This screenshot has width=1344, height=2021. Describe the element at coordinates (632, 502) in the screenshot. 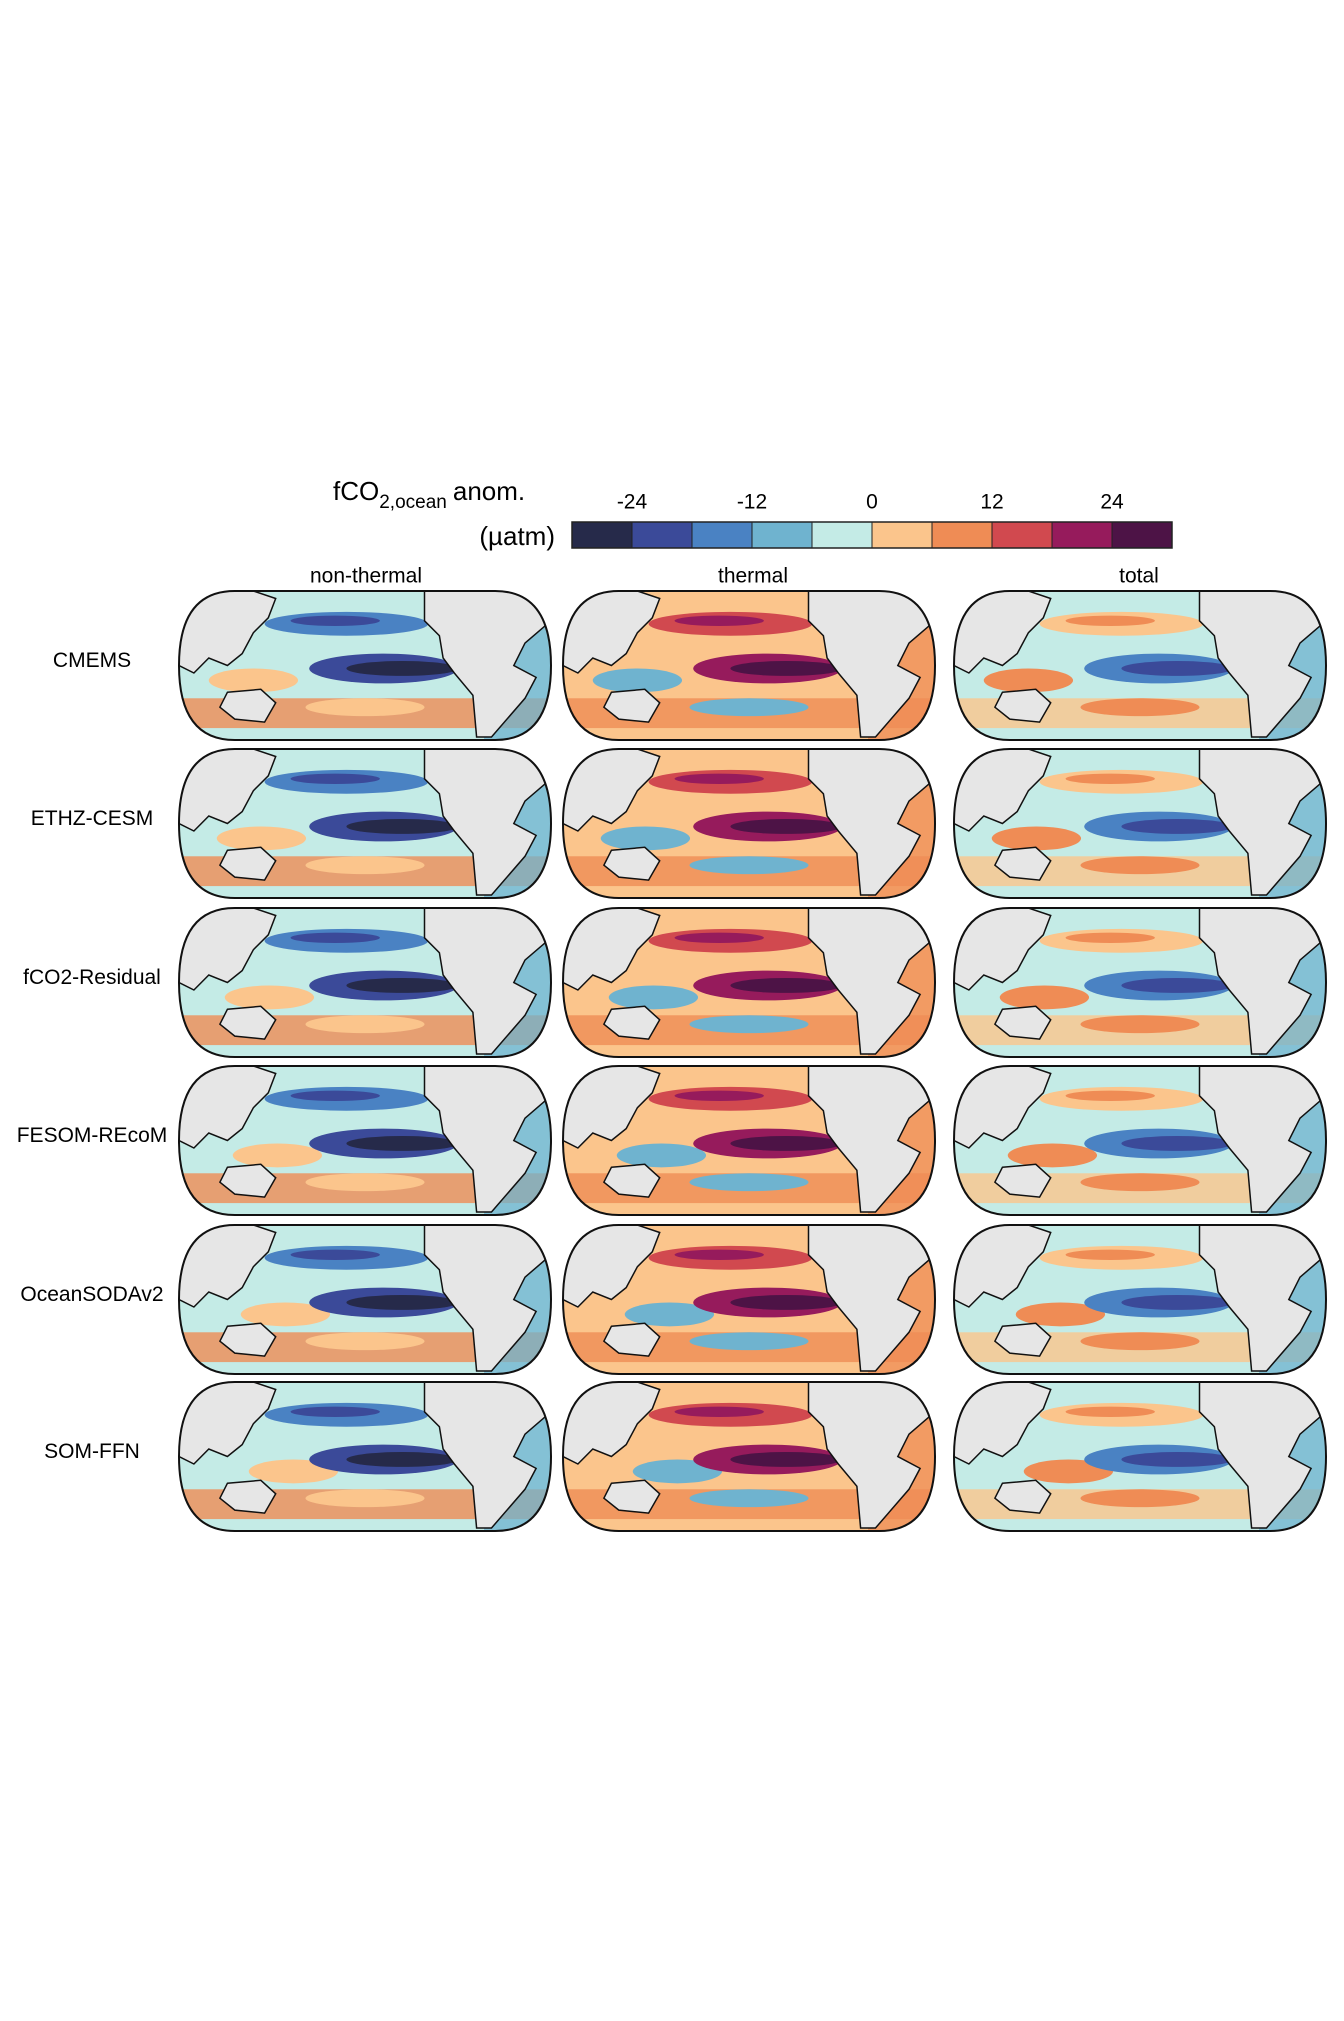

I see `colorbar-tick-label: -24` at that location.